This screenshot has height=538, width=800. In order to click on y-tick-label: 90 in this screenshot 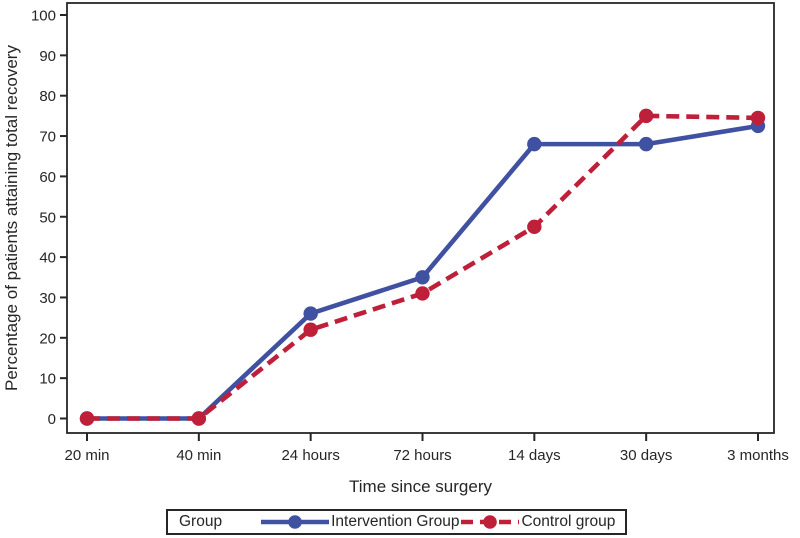, I will do `click(47, 56)`.